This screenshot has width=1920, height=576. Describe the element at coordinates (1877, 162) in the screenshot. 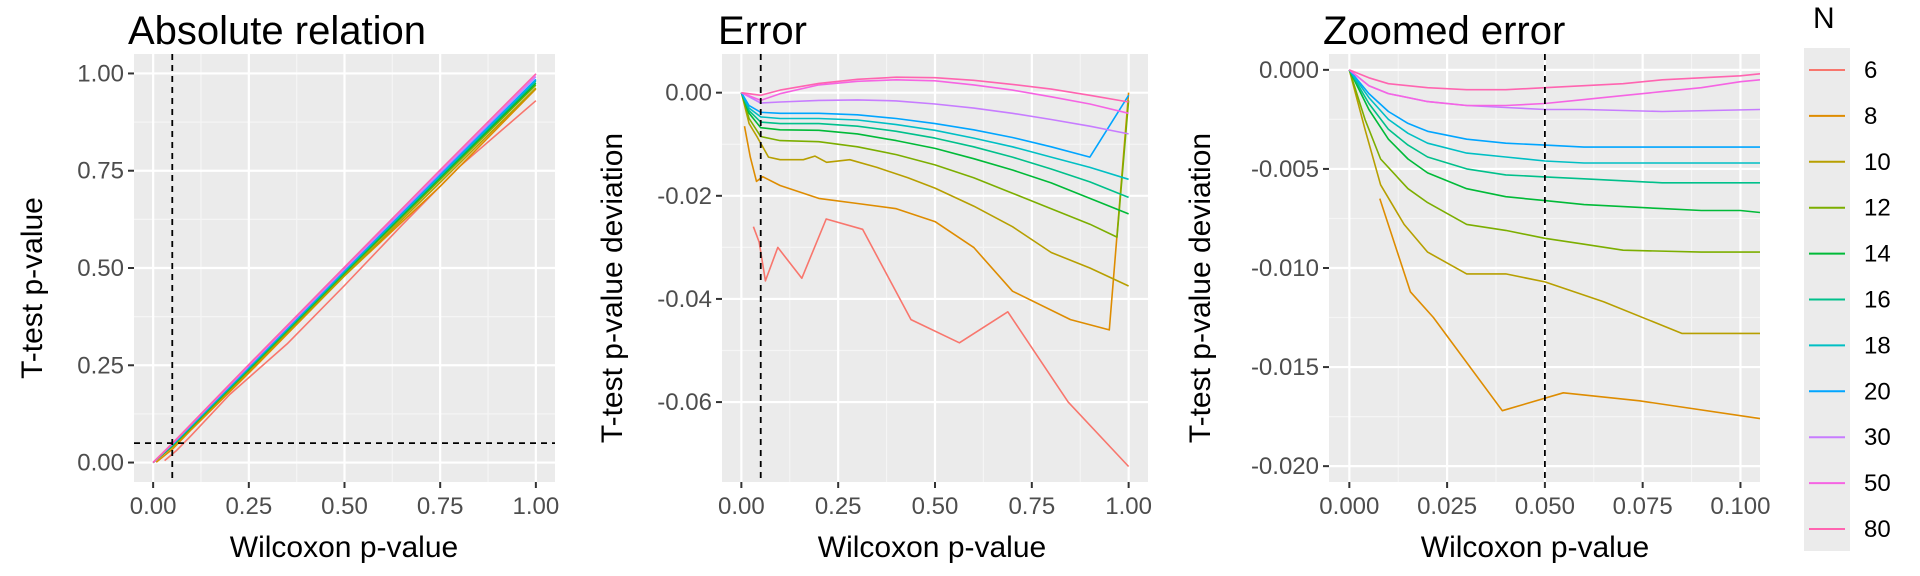

I see `legend-label: 10` at that location.